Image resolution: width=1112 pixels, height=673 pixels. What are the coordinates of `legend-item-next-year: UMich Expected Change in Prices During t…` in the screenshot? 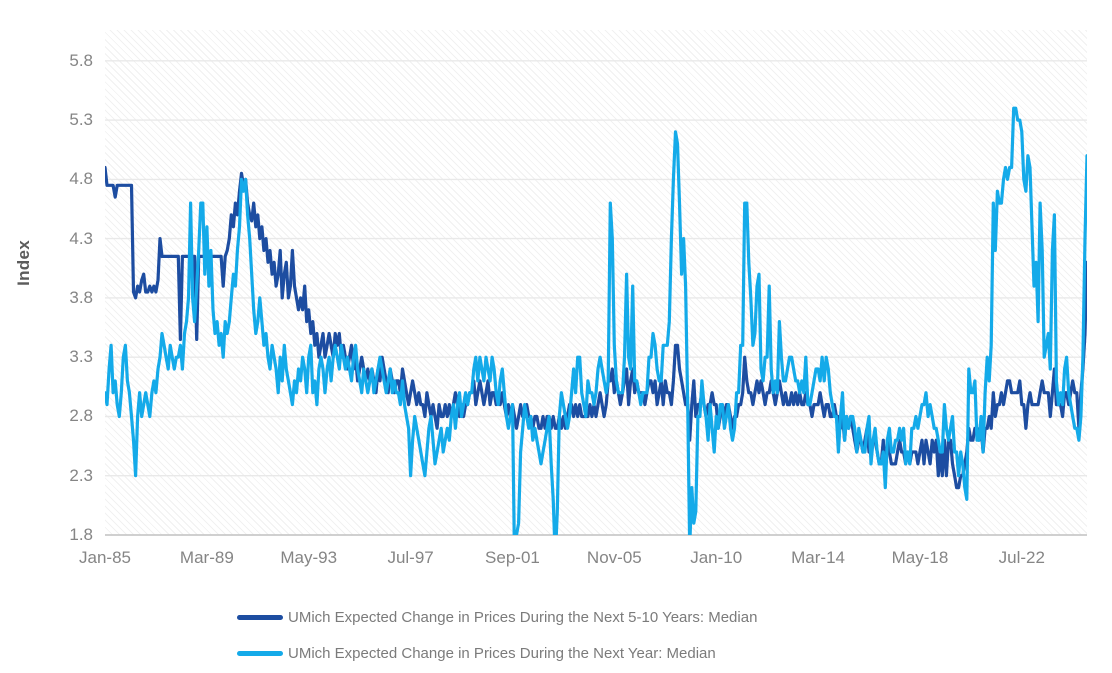 It's located at (497, 653).